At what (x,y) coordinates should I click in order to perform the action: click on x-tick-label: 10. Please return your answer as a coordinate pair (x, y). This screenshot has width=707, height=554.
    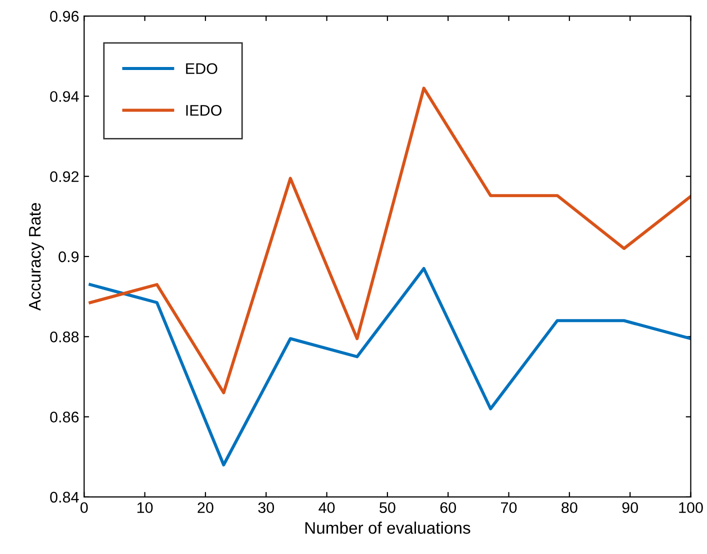
    Looking at the image, I should click on (145, 508).